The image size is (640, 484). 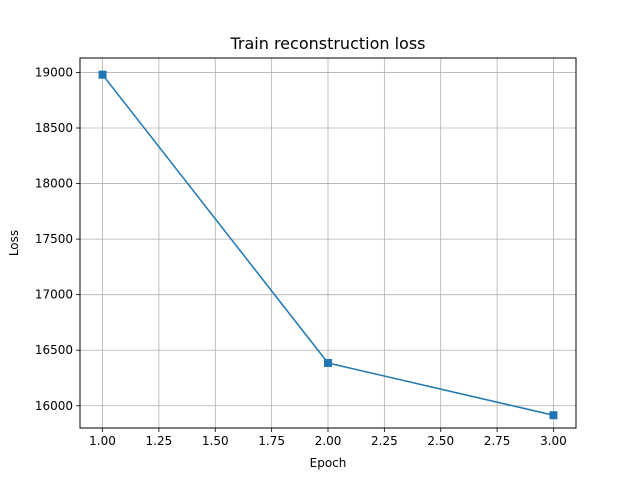 I want to click on x-axis-ticks: 1.00 1.25 1.50 1.75 2.00 2.25 2.50 2.75 3.00, so click(x=328, y=438).